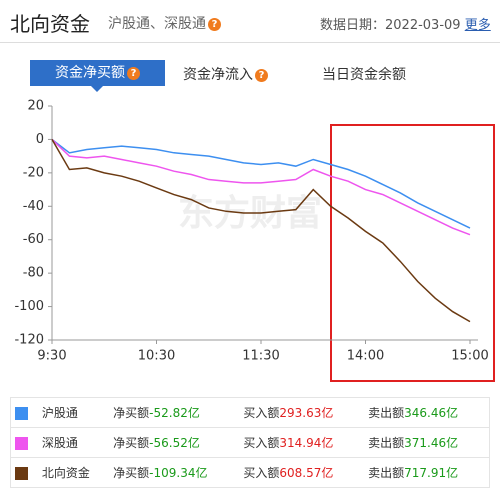  I want to click on y-tick-label: -20, so click(33, 172).